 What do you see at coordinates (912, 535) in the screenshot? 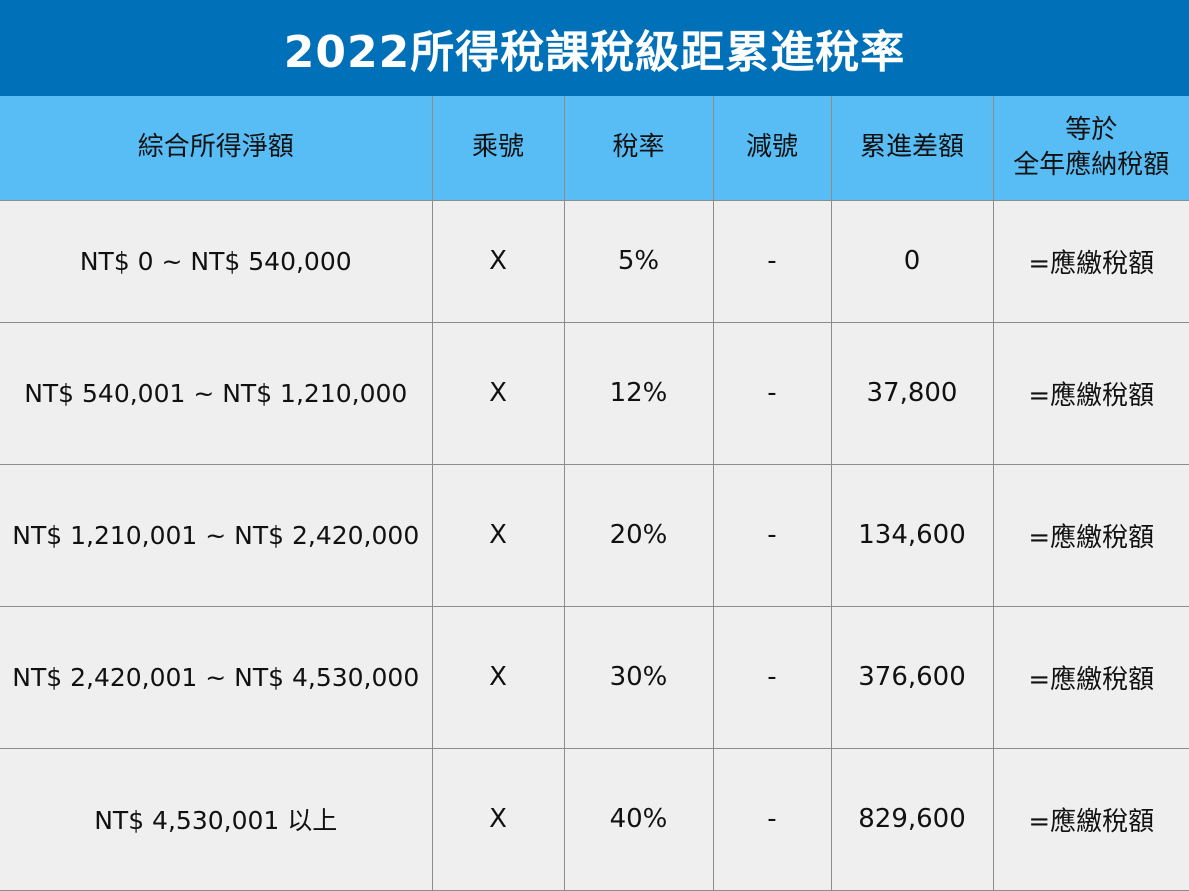
I see `cell-deduction: 134,600` at bounding box center [912, 535].